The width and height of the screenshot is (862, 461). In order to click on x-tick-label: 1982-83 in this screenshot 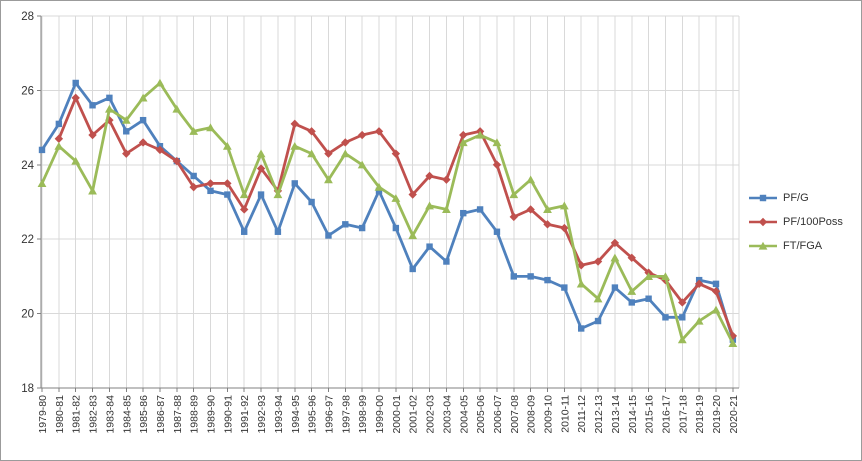, I will do `click(94, 414)`.